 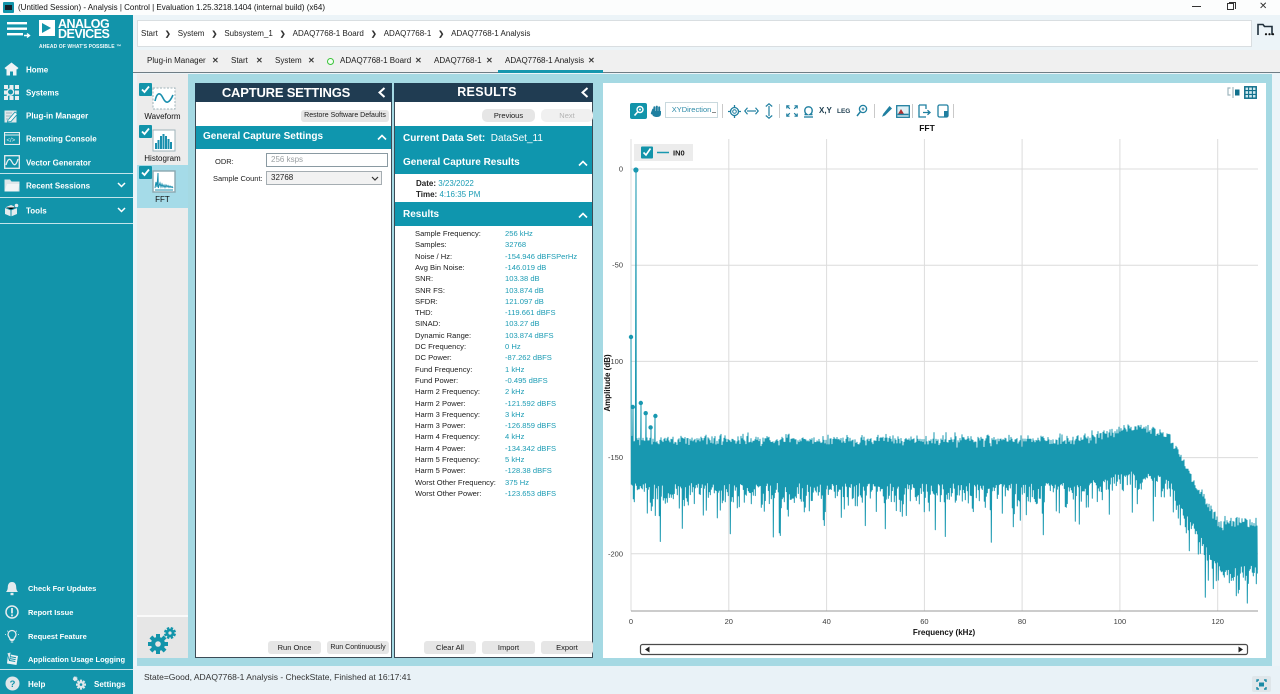 I want to click on svg-text: 60, so click(x=924, y=621).